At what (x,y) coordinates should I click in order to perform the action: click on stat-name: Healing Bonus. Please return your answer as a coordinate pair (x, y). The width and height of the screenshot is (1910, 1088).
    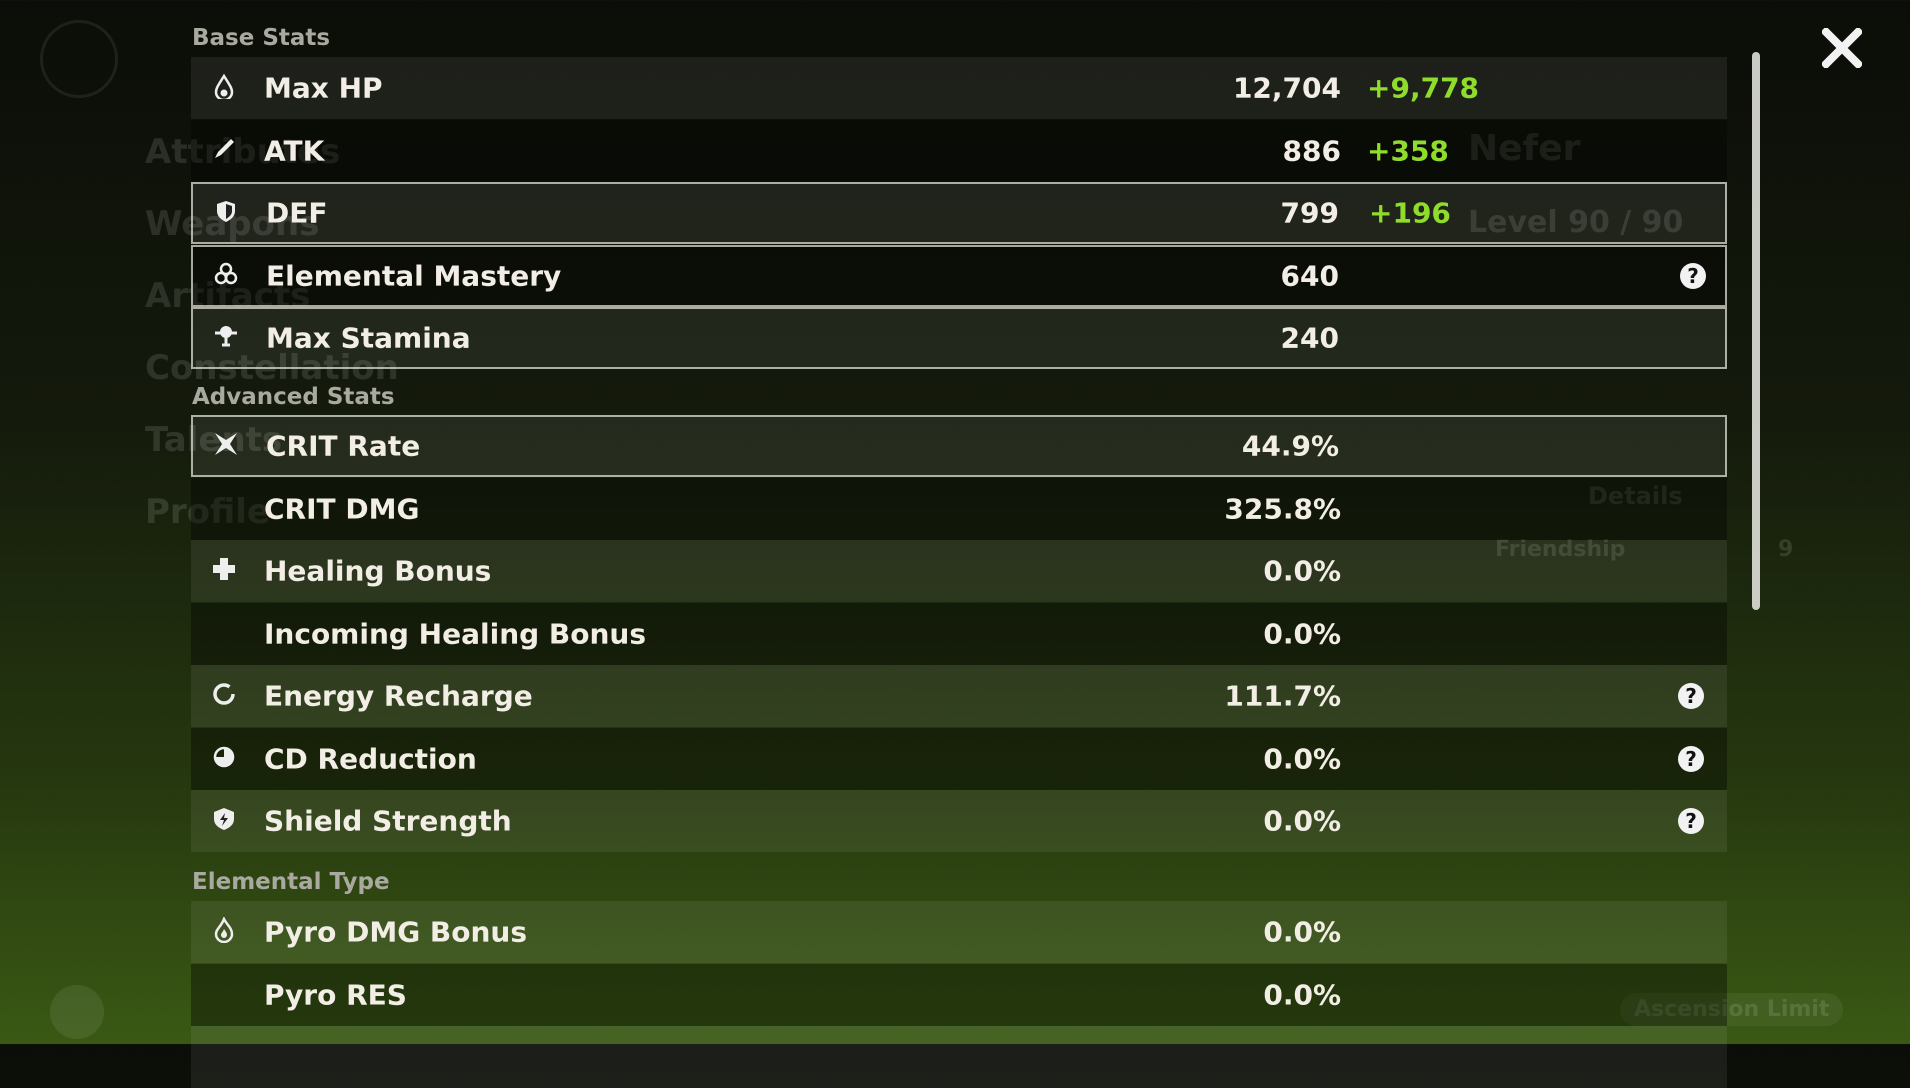
    Looking at the image, I should click on (378, 571).